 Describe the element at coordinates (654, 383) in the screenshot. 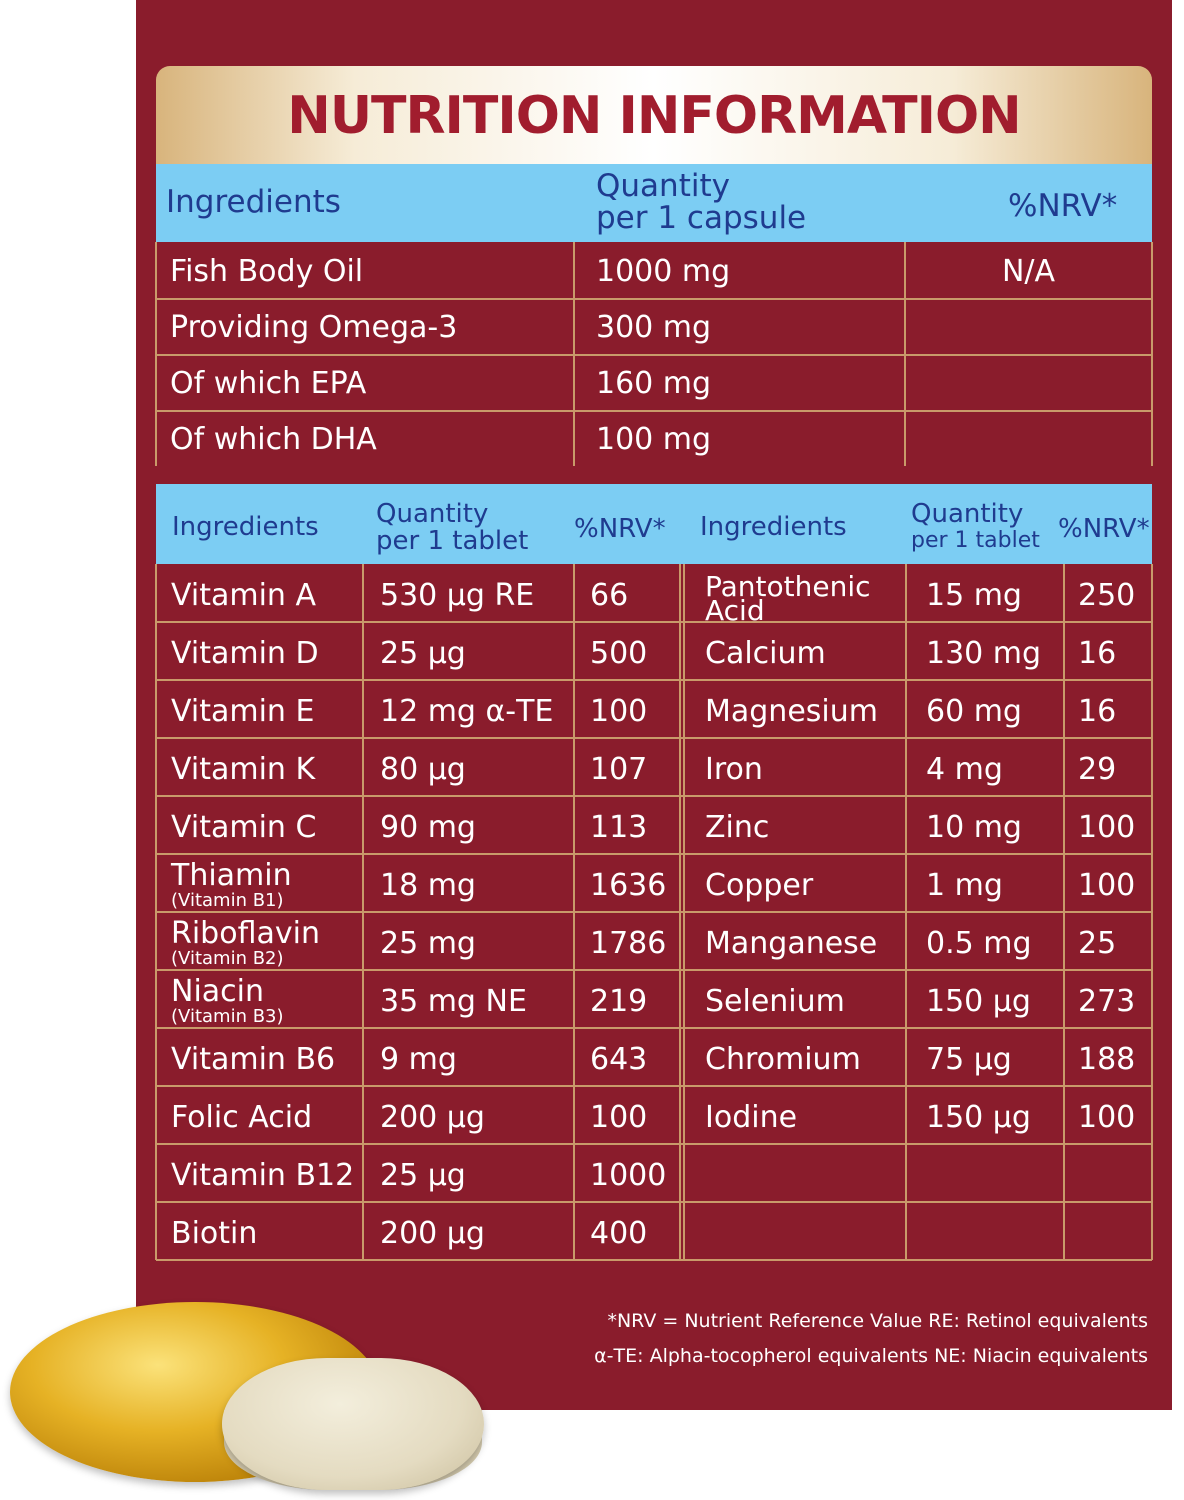

I see `capsule-ingredient-quantity: 160 mg` at that location.